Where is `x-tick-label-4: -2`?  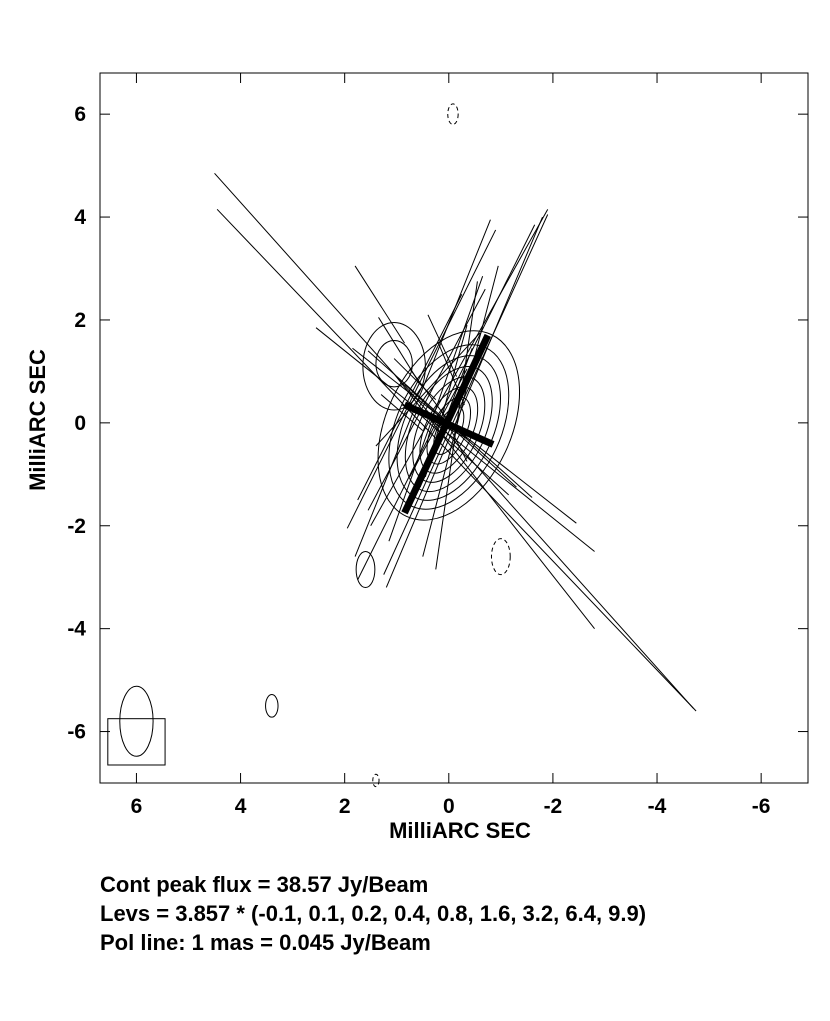 x-tick-label-4: -2 is located at coordinates (553, 806).